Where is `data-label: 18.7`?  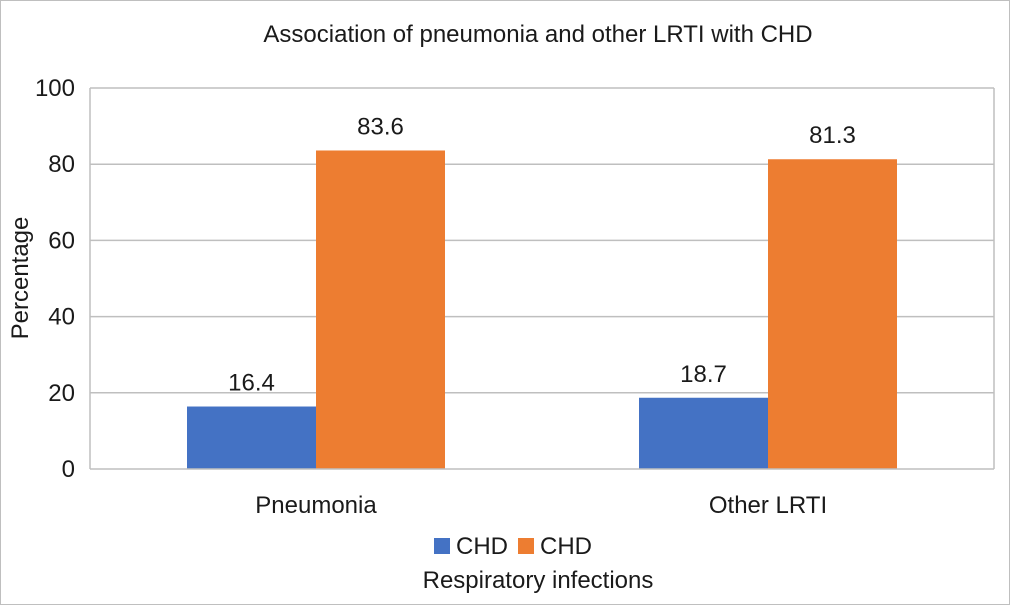
data-label: 18.7 is located at coordinates (703, 374).